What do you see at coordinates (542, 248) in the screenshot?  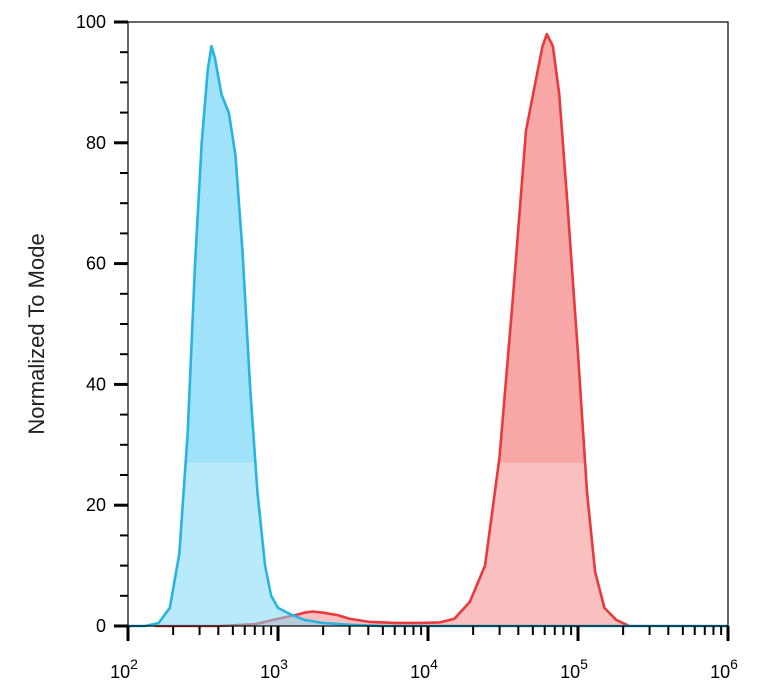 I see `series-1-fill-upper` at bounding box center [542, 248].